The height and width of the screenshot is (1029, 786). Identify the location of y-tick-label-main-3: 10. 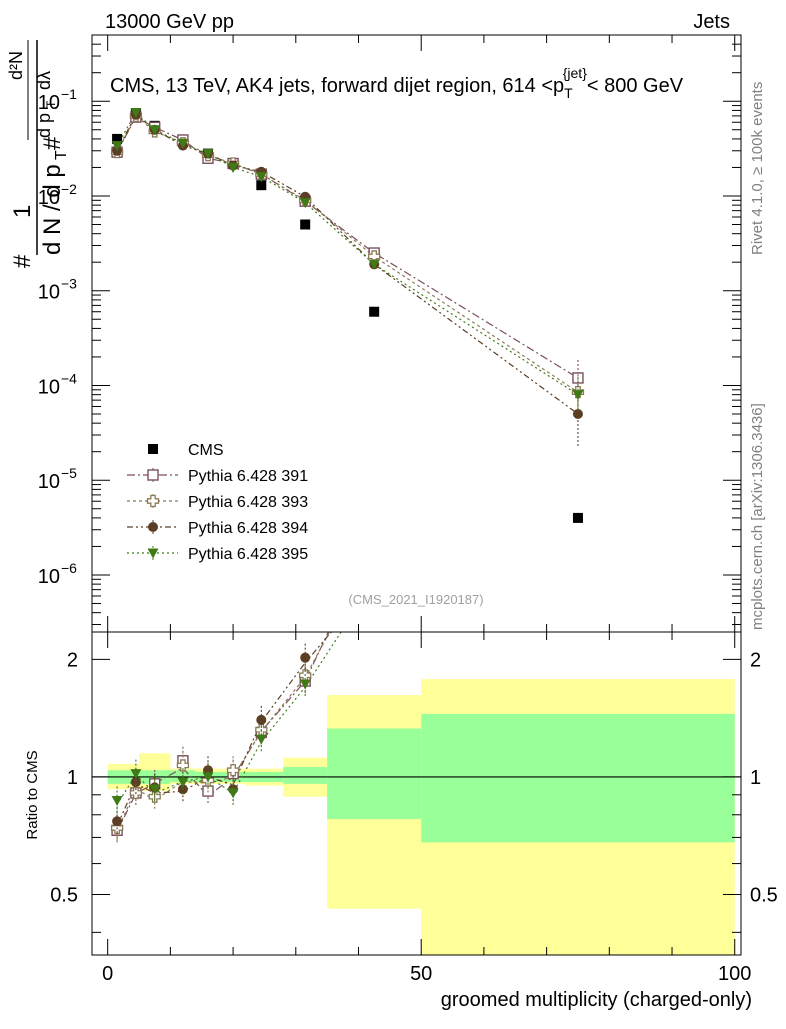
(49, 293).